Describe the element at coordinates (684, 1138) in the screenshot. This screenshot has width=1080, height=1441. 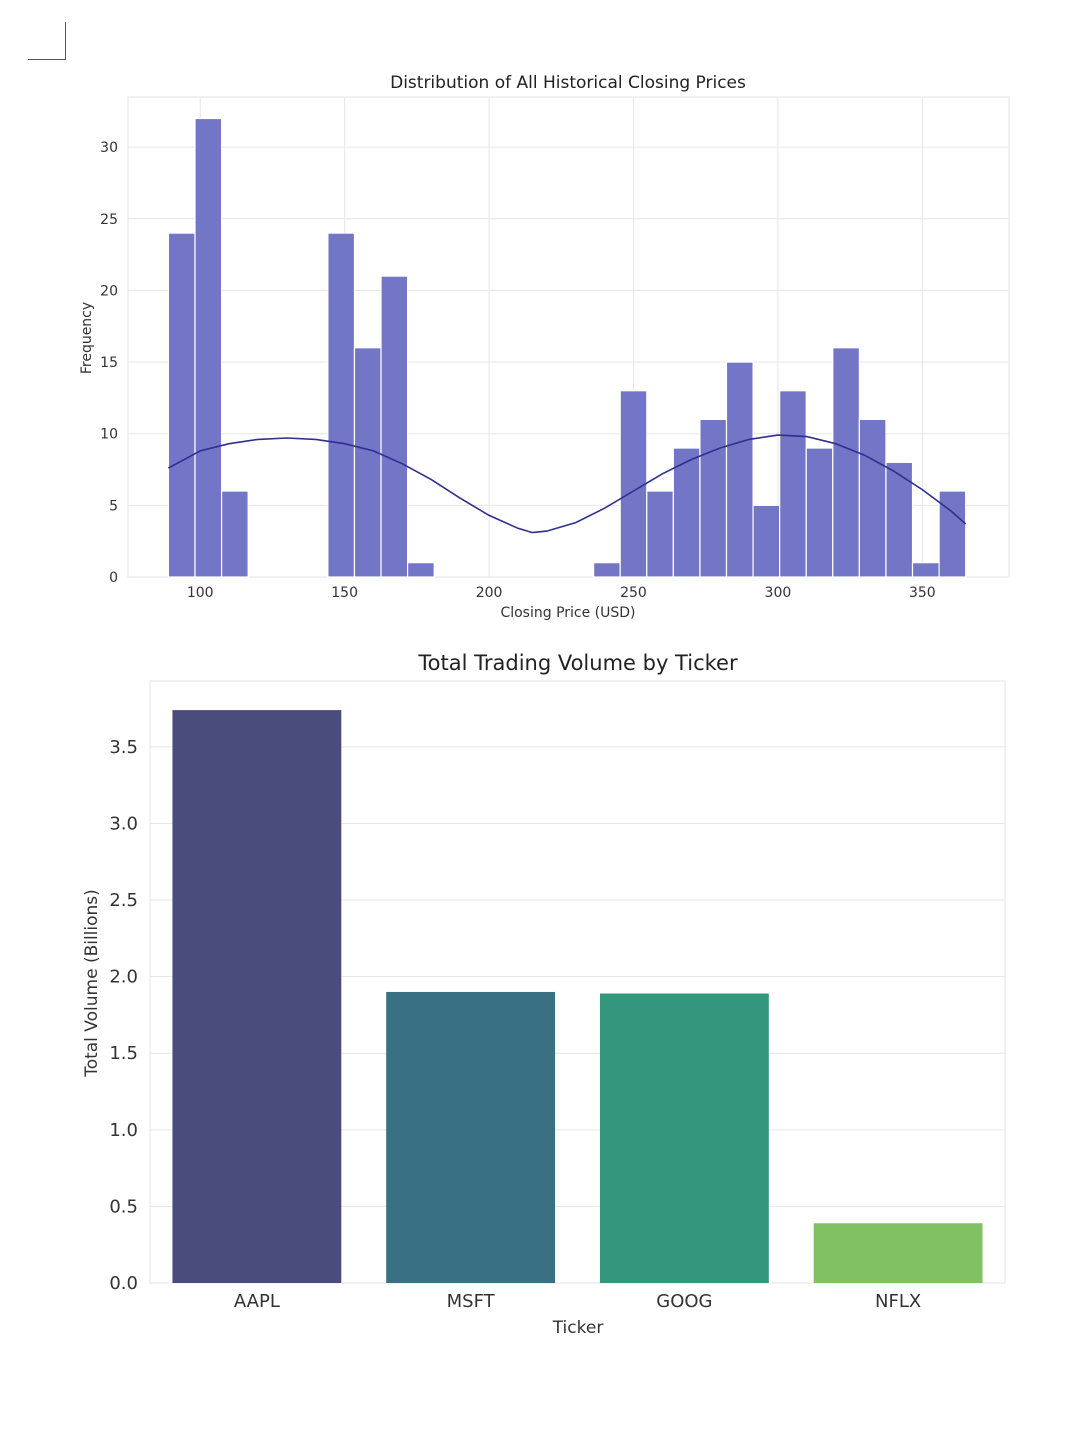
I see `volume-bar-goog` at that location.